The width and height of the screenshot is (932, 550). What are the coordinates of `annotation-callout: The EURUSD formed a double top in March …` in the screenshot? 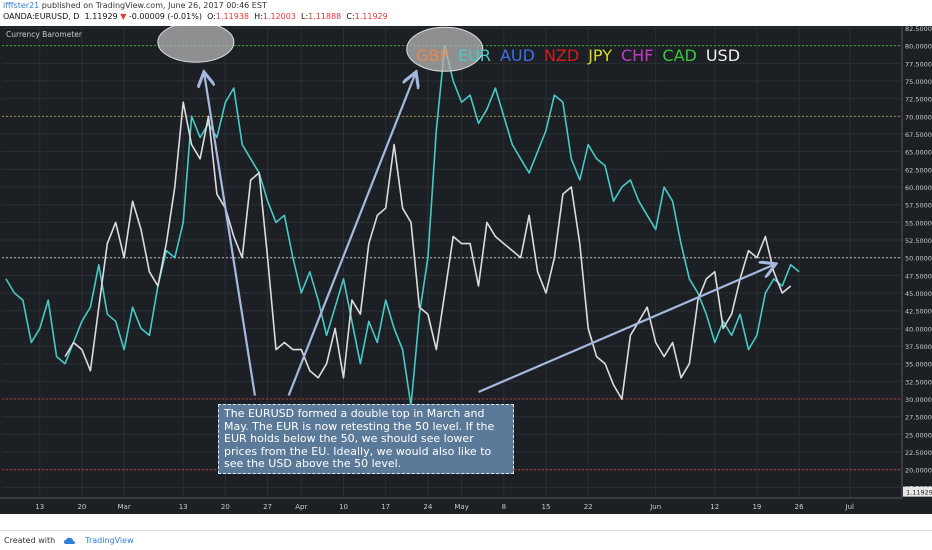 It's located at (366, 439).